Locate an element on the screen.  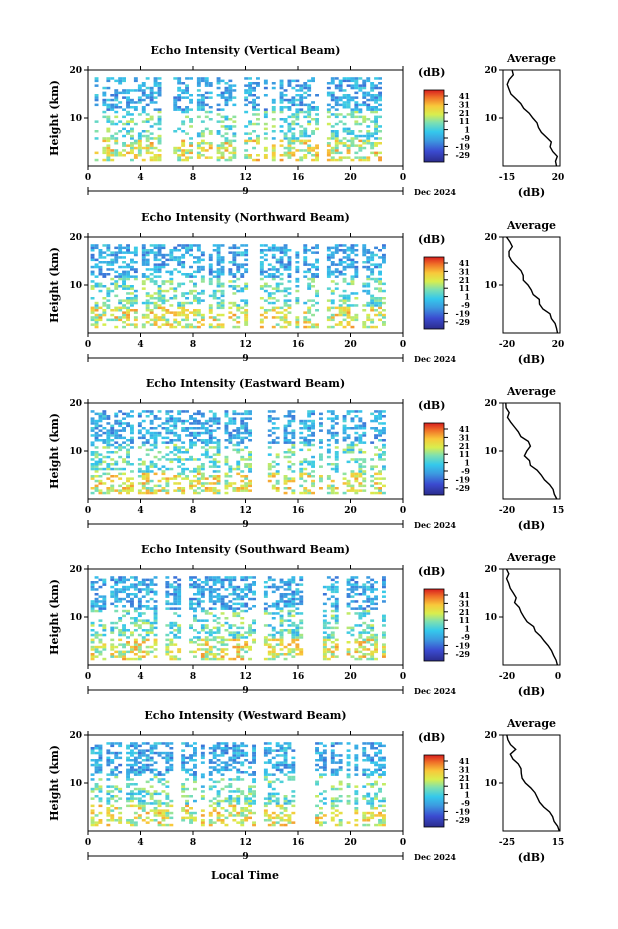
x-tick-label: 16 is located at coordinates (298, 511).